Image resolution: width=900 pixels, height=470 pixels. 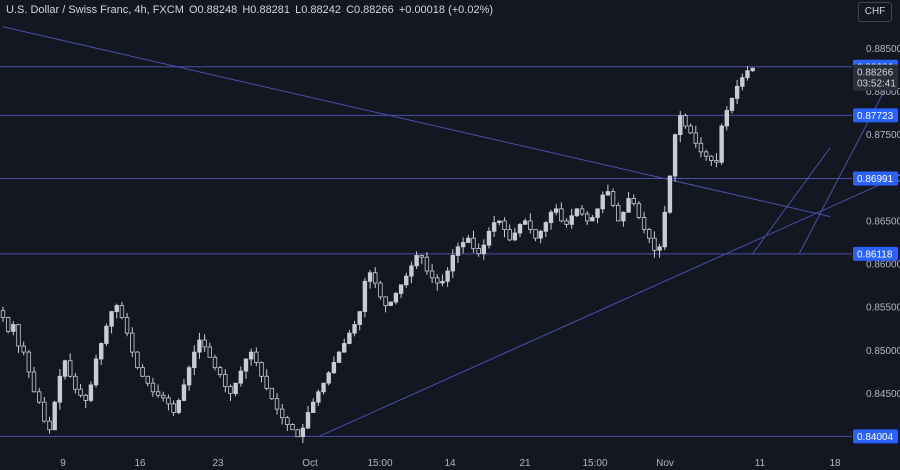 What do you see at coordinates (848, 159) in the screenshot?
I see `trend-line` at bounding box center [848, 159].